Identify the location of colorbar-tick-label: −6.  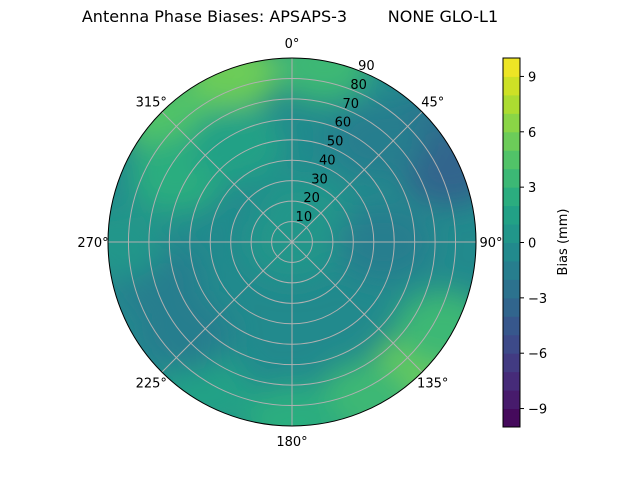
(537, 354).